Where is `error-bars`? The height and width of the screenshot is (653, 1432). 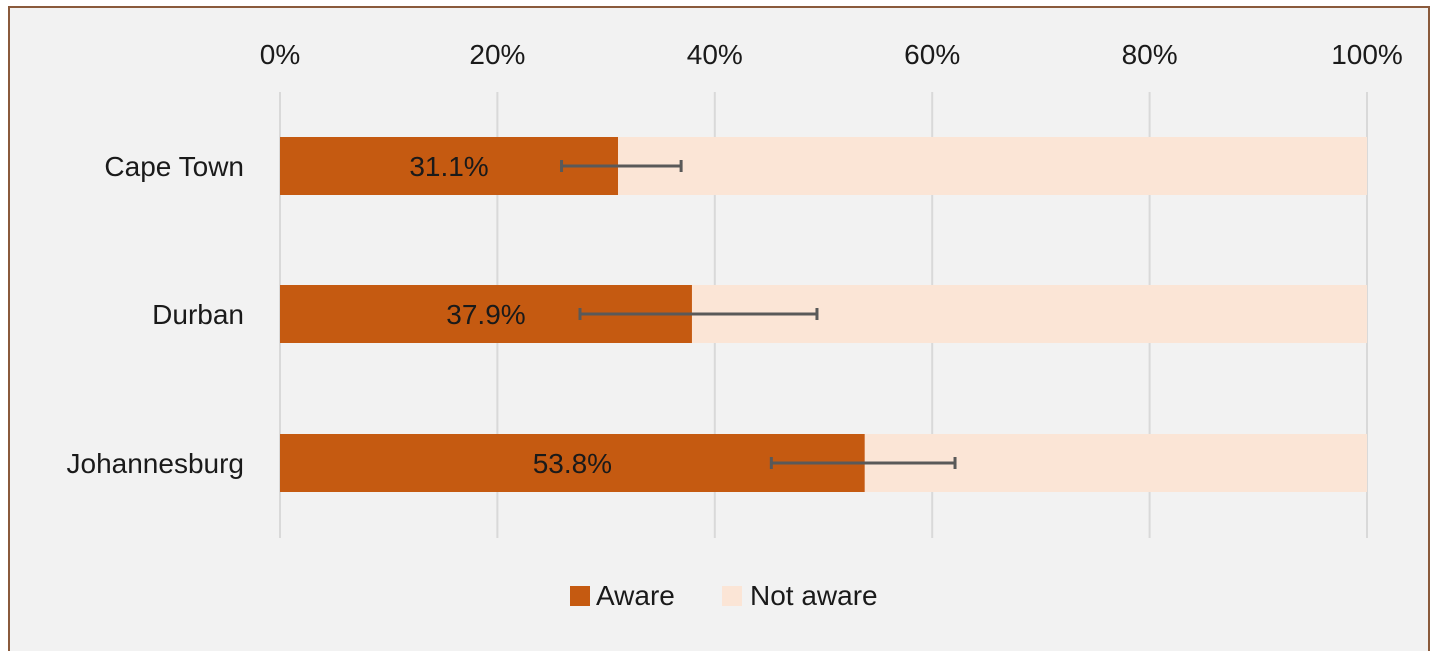 error-bars is located at coordinates (758, 314).